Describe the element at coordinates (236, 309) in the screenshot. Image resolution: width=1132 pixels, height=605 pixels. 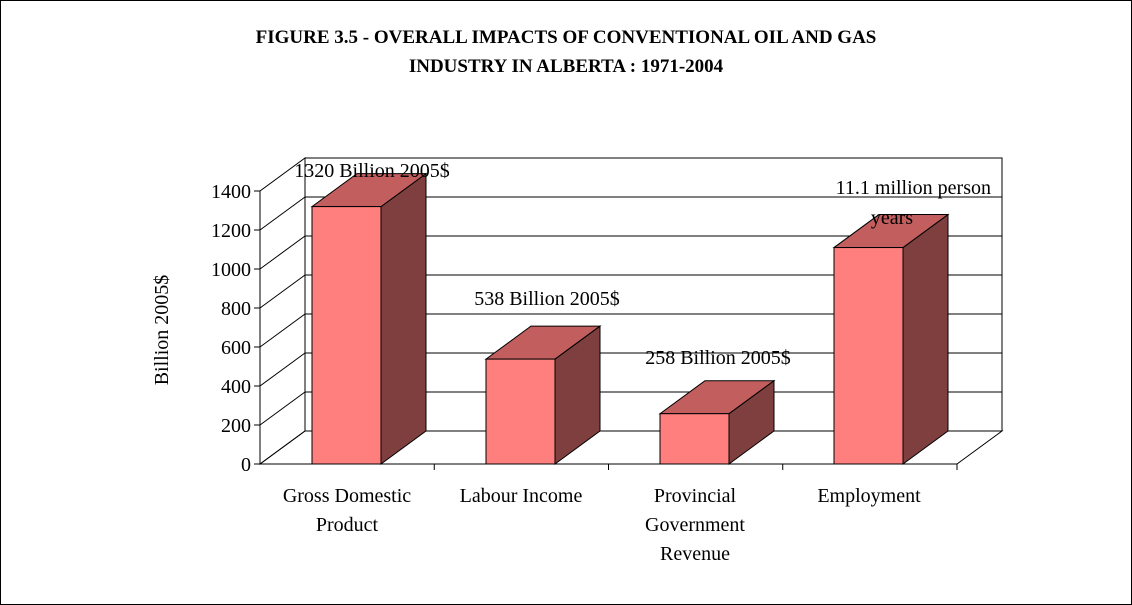
I see `y-tick-label: 800` at that location.